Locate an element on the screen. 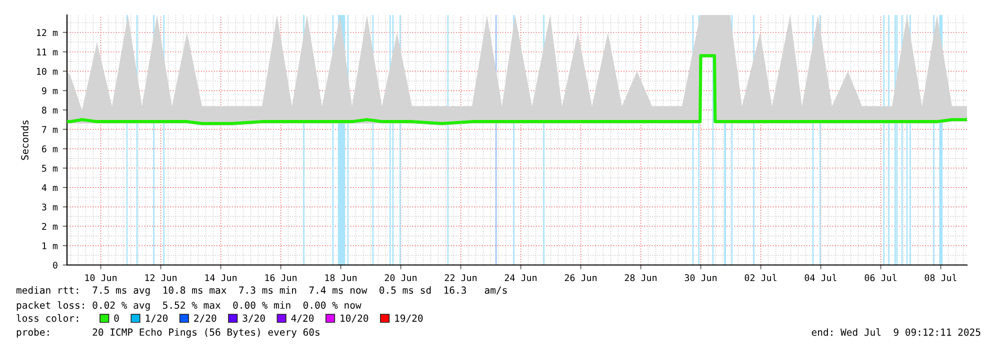 This screenshot has height=347, width=997. legend-title: loss color: is located at coordinates (47, 318).